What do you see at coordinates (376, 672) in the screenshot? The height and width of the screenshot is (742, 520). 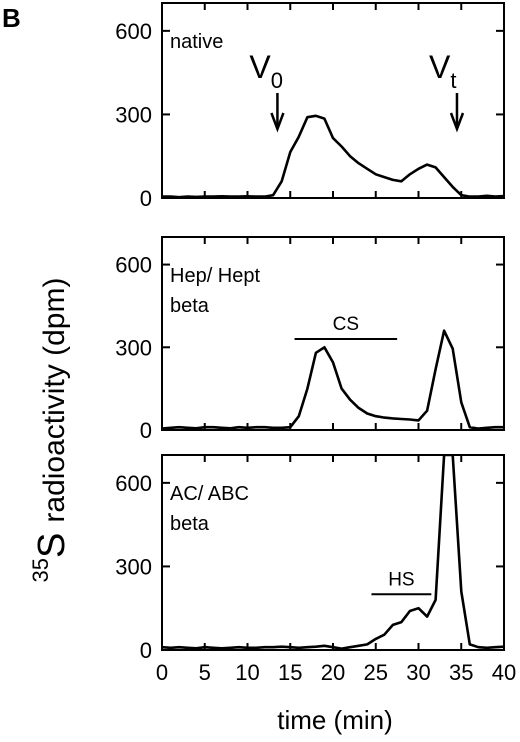 I see `x-tick-label: 25` at bounding box center [376, 672].